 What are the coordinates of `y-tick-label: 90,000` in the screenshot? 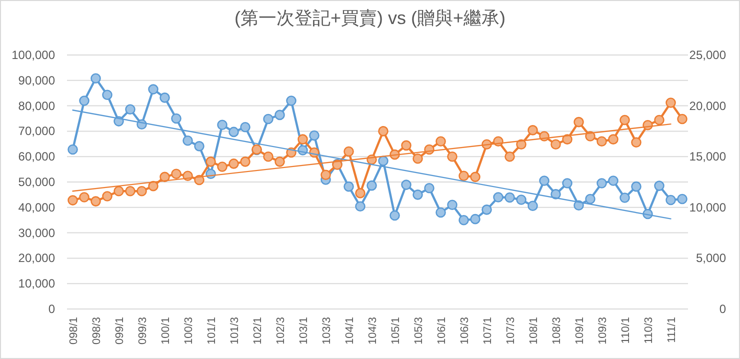 It's located at (37, 80).